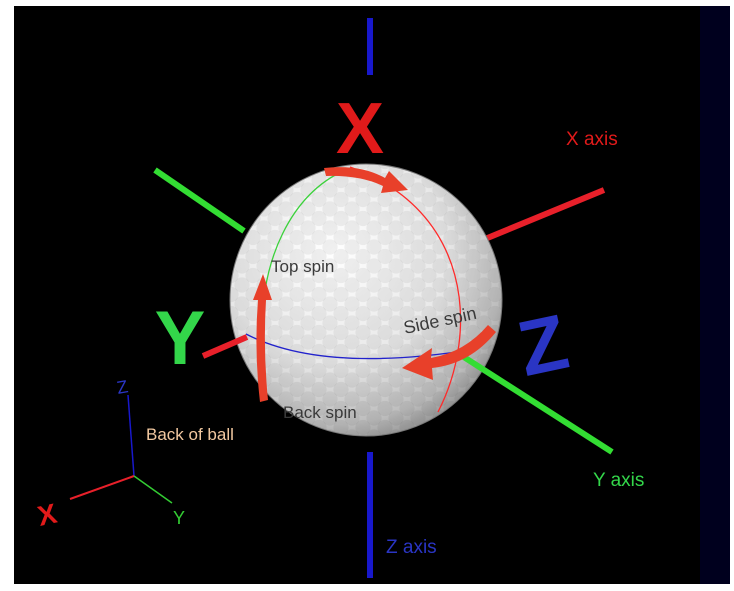 The image size is (734, 591). What do you see at coordinates (449, 352) in the screenshot?
I see `side-spin-arrow` at bounding box center [449, 352].